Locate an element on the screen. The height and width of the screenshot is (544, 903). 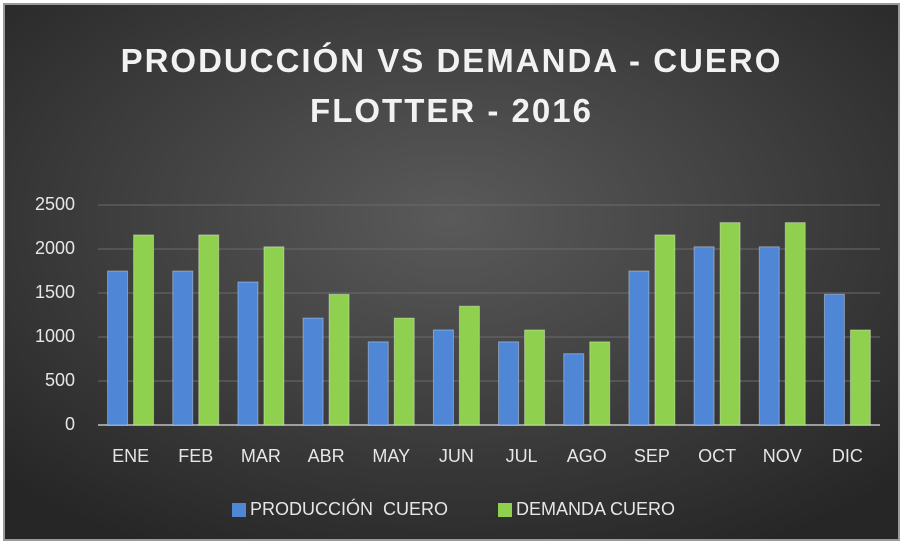
x-tick-label: ABR is located at coordinates (326, 456).